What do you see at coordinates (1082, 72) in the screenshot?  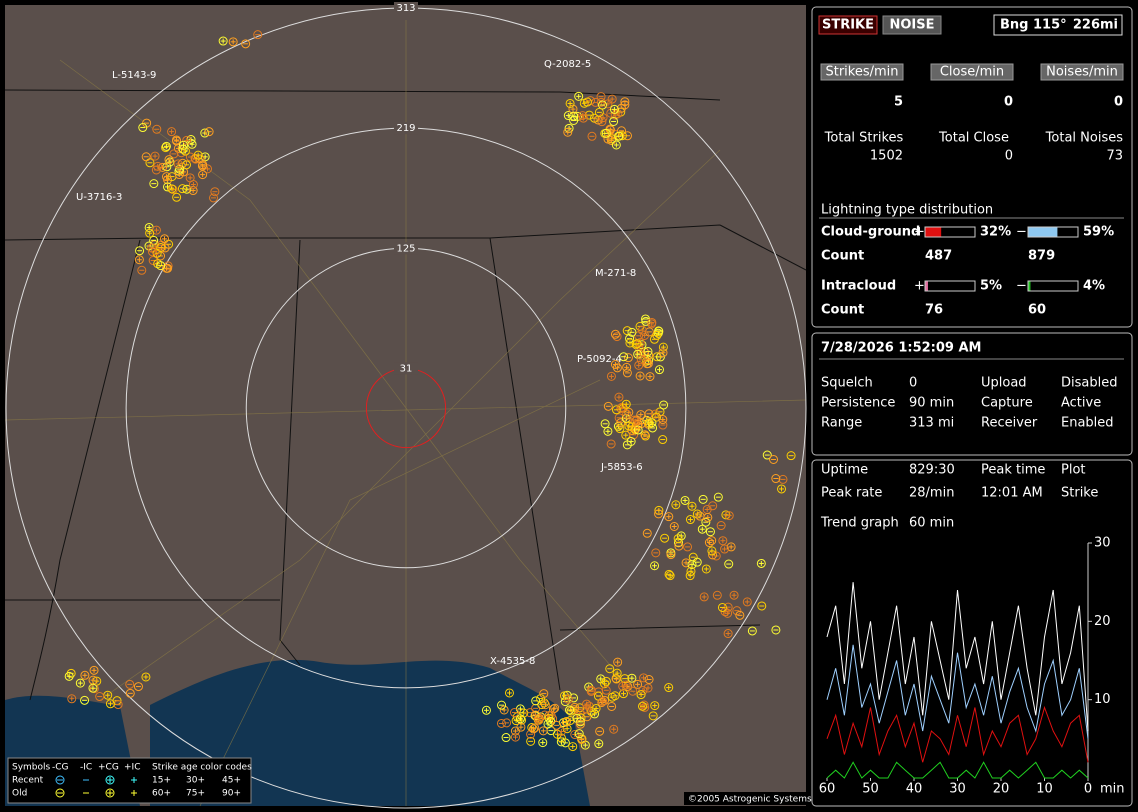 I see `rate-header-bg` at bounding box center [1082, 72].